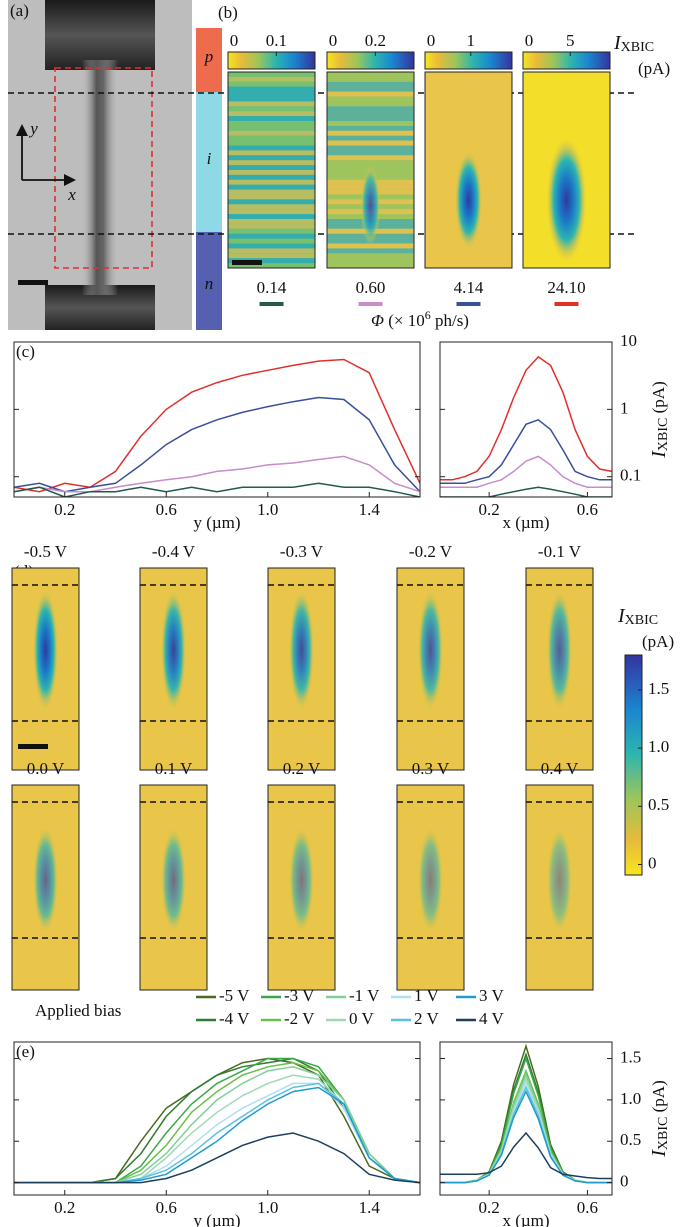 This screenshot has height=1227, width=682. I want to click on colorbar, so click(370, 60).